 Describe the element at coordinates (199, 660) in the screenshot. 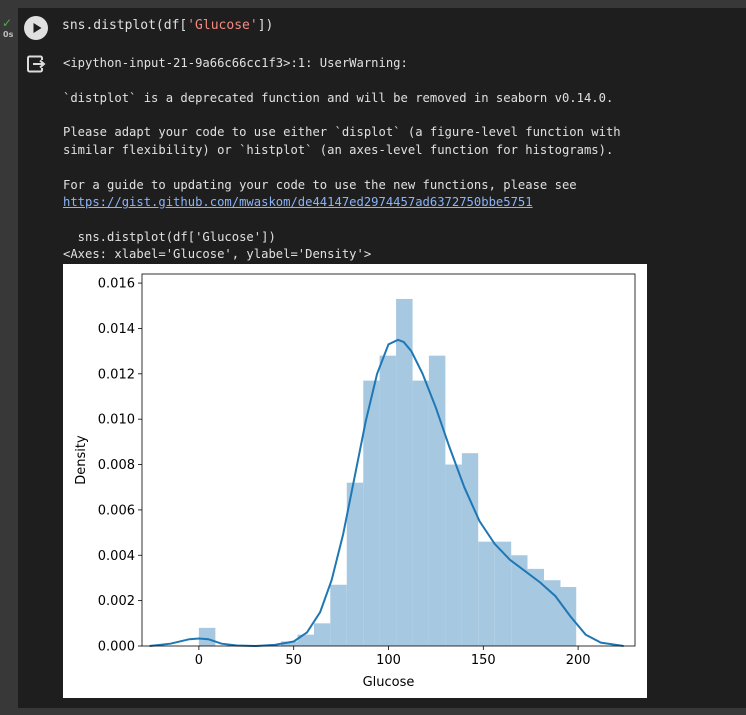

I see `x-tick-label: 0` at that location.